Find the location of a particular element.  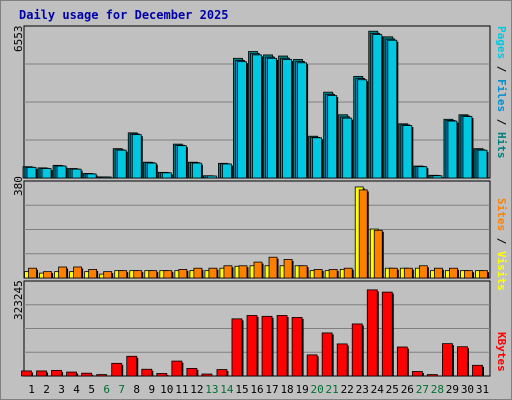

day-label-7: 7 is located at coordinates (121, 389).